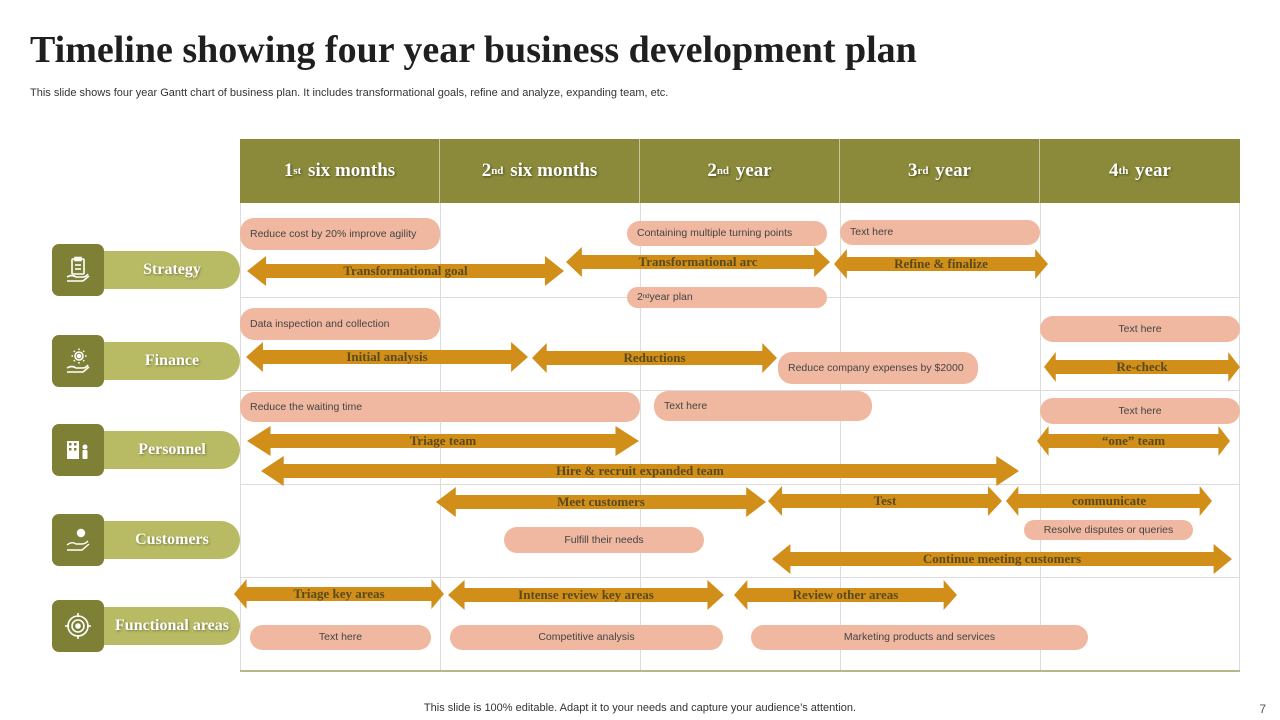 This screenshot has height=720, width=1280. I want to click on note-data-inspection: Data inspection and collection, so click(340, 324).